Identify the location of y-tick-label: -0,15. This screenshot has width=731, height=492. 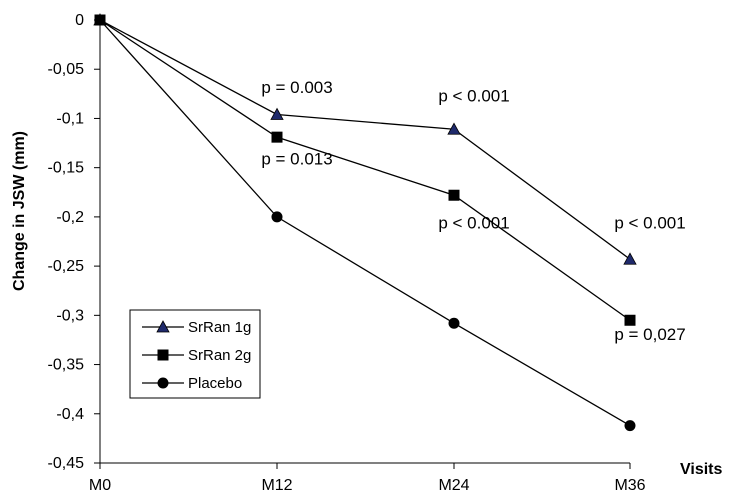
(66, 168).